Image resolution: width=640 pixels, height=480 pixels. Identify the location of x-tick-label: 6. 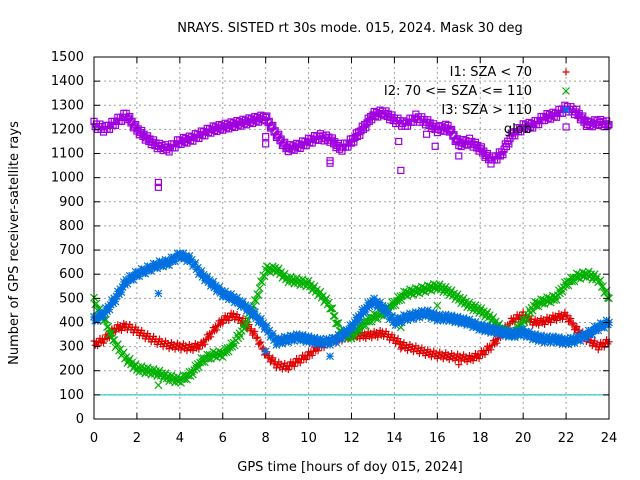
(223, 438).